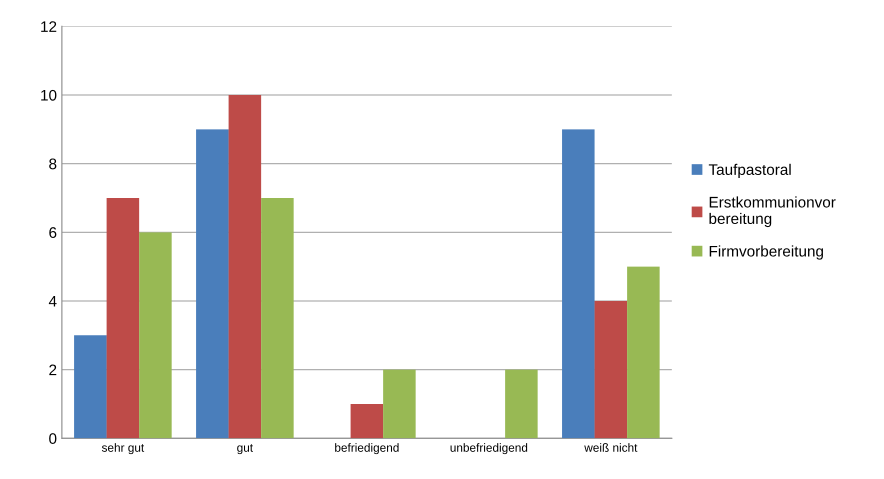  Describe the element at coordinates (367, 448) in the screenshot. I see `x-tick-label: befriedigend` at that location.